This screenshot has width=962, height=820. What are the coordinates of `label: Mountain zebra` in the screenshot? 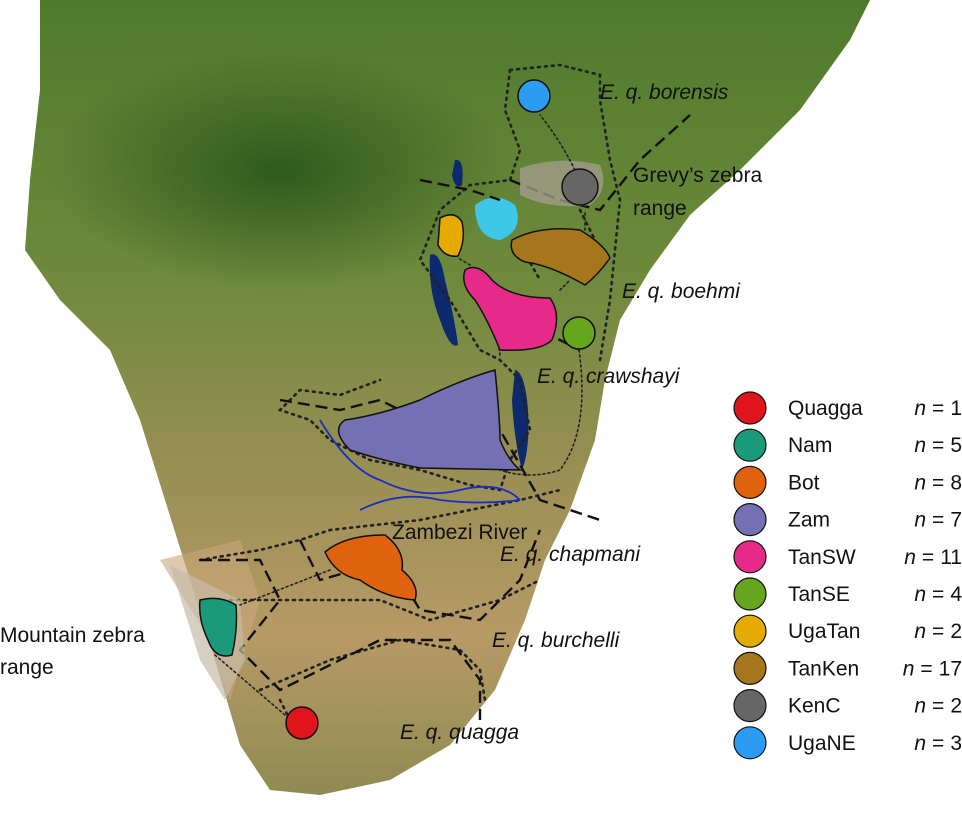 It's located at (72, 635).